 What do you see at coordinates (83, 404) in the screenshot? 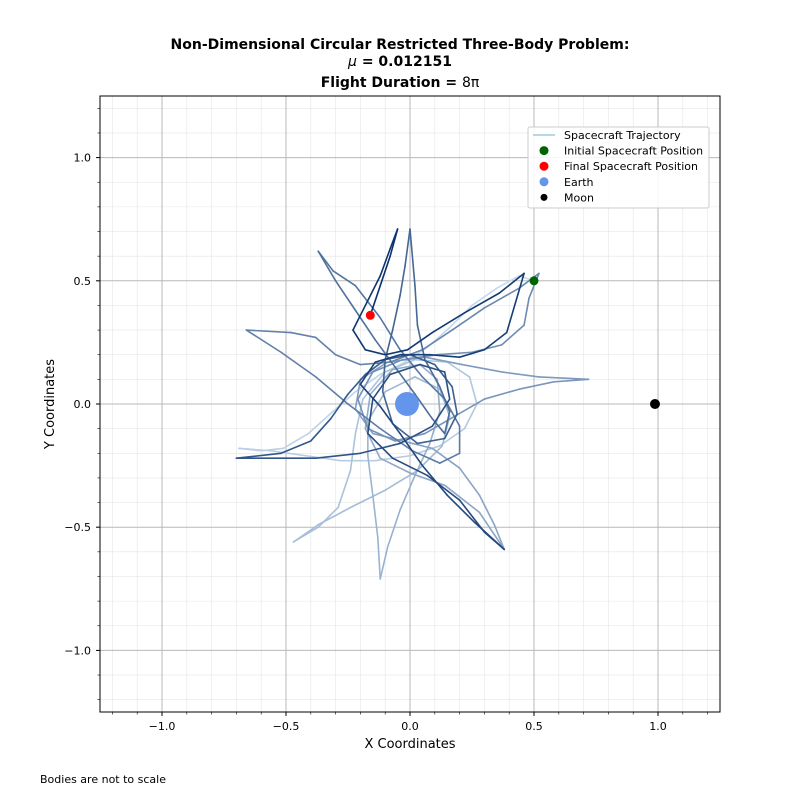
I see `y-tick-label: 0.0` at bounding box center [83, 404].